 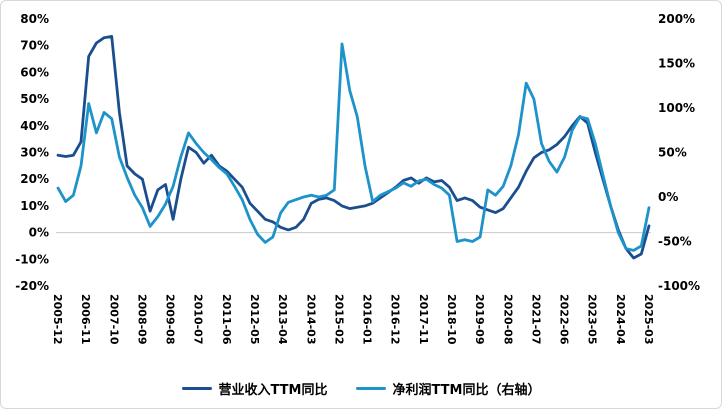 I want to click on x-axis-tick-label: 2020-08, so click(x=507, y=319).